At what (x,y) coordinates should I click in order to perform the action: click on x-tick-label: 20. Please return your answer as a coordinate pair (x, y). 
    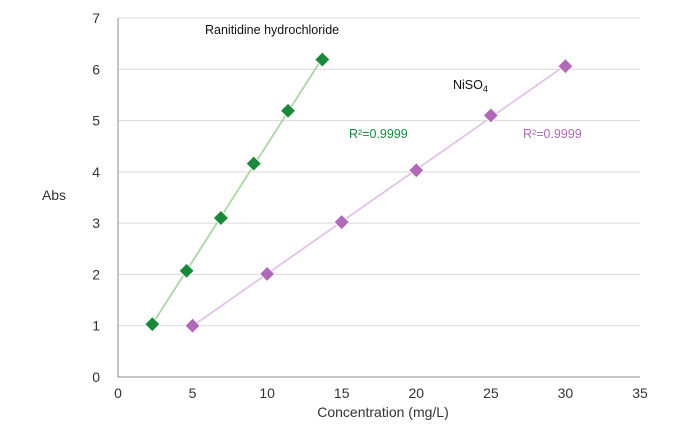
    Looking at the image, I should click on (416, 393).